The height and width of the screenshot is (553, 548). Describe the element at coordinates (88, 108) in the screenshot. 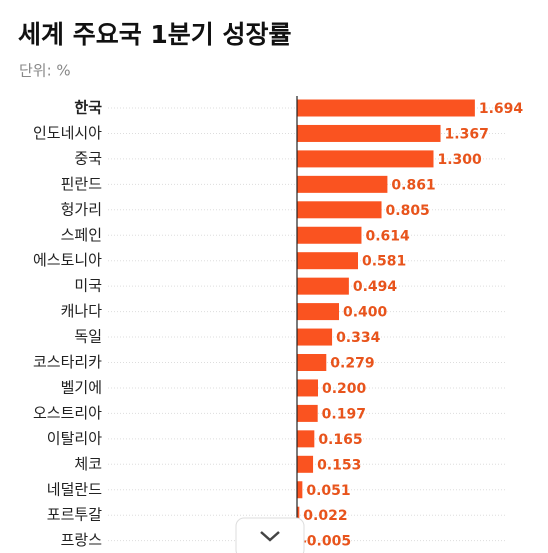

I see `category-label: 한국` at that location.